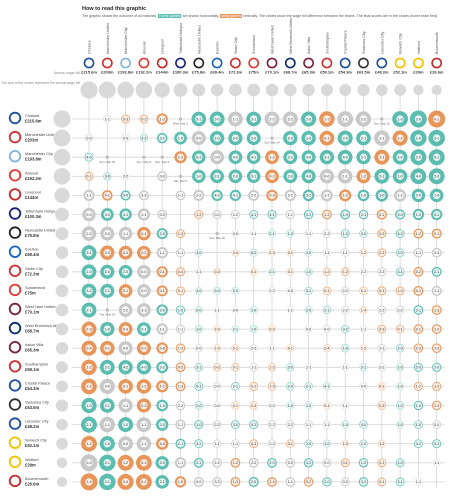  I want to click on column-team-wage: £203m, so click(107, 72).